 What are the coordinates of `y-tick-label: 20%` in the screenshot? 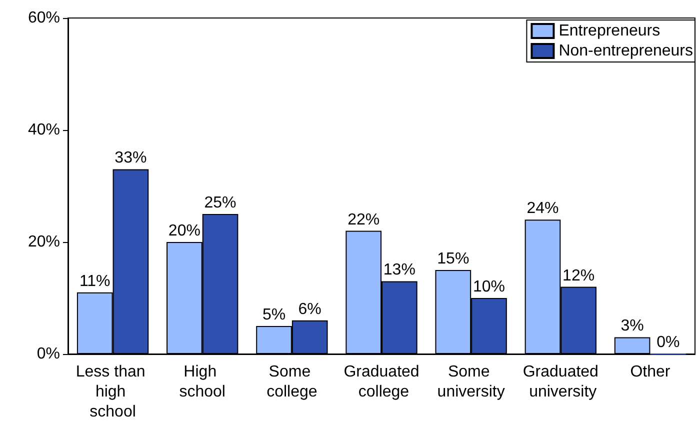 It's located at (44, 242).